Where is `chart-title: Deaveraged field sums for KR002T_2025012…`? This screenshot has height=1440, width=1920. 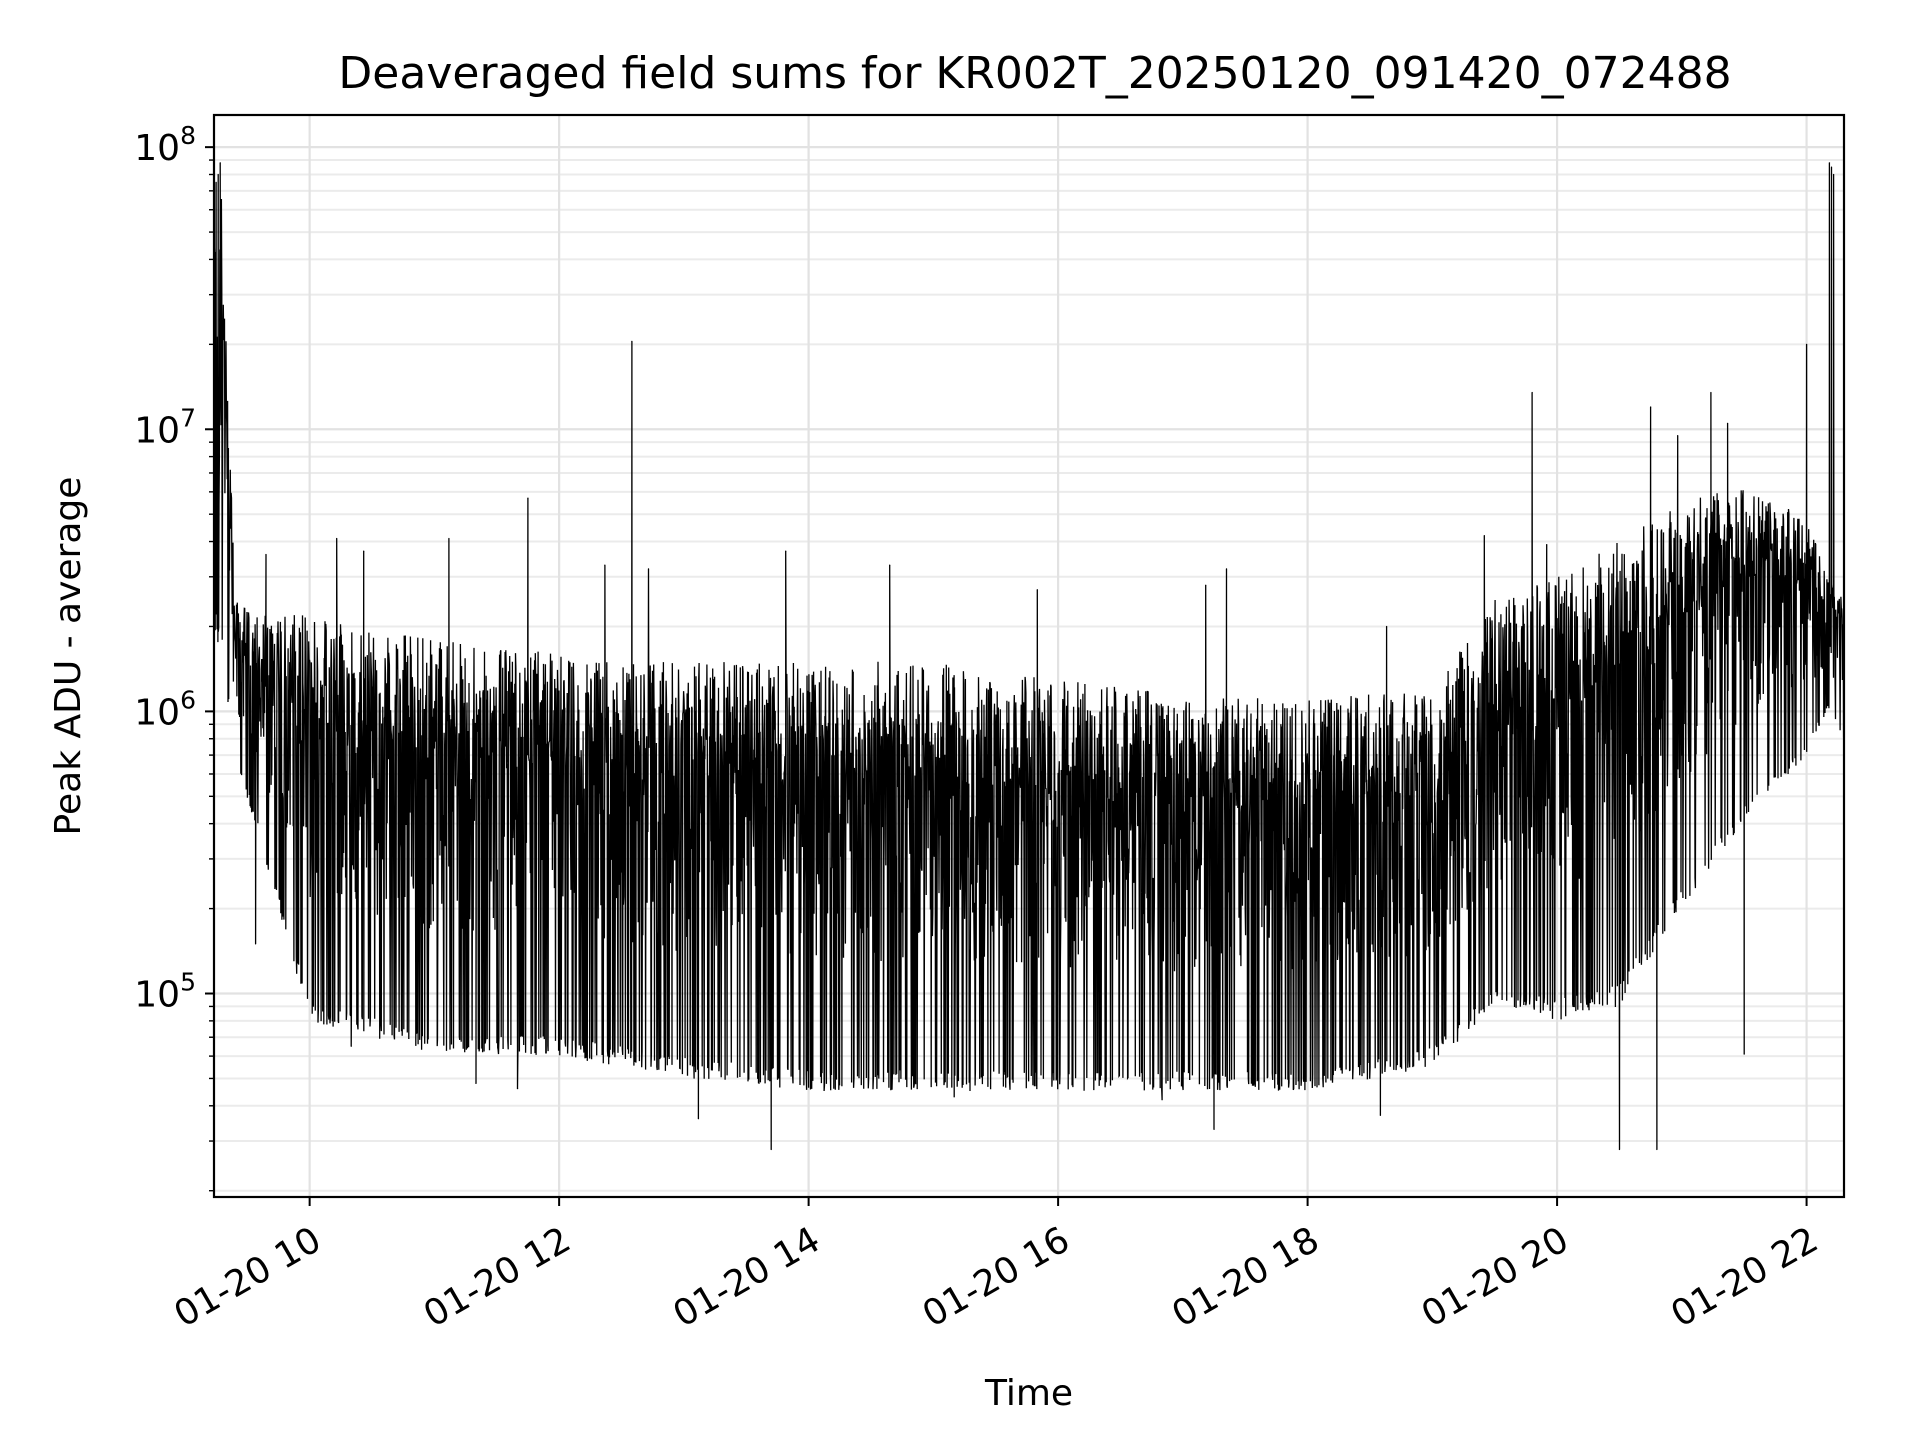
chart-title: Deaveraged field sums for KR002T_2025012… is located at coordinates (1034, 73).